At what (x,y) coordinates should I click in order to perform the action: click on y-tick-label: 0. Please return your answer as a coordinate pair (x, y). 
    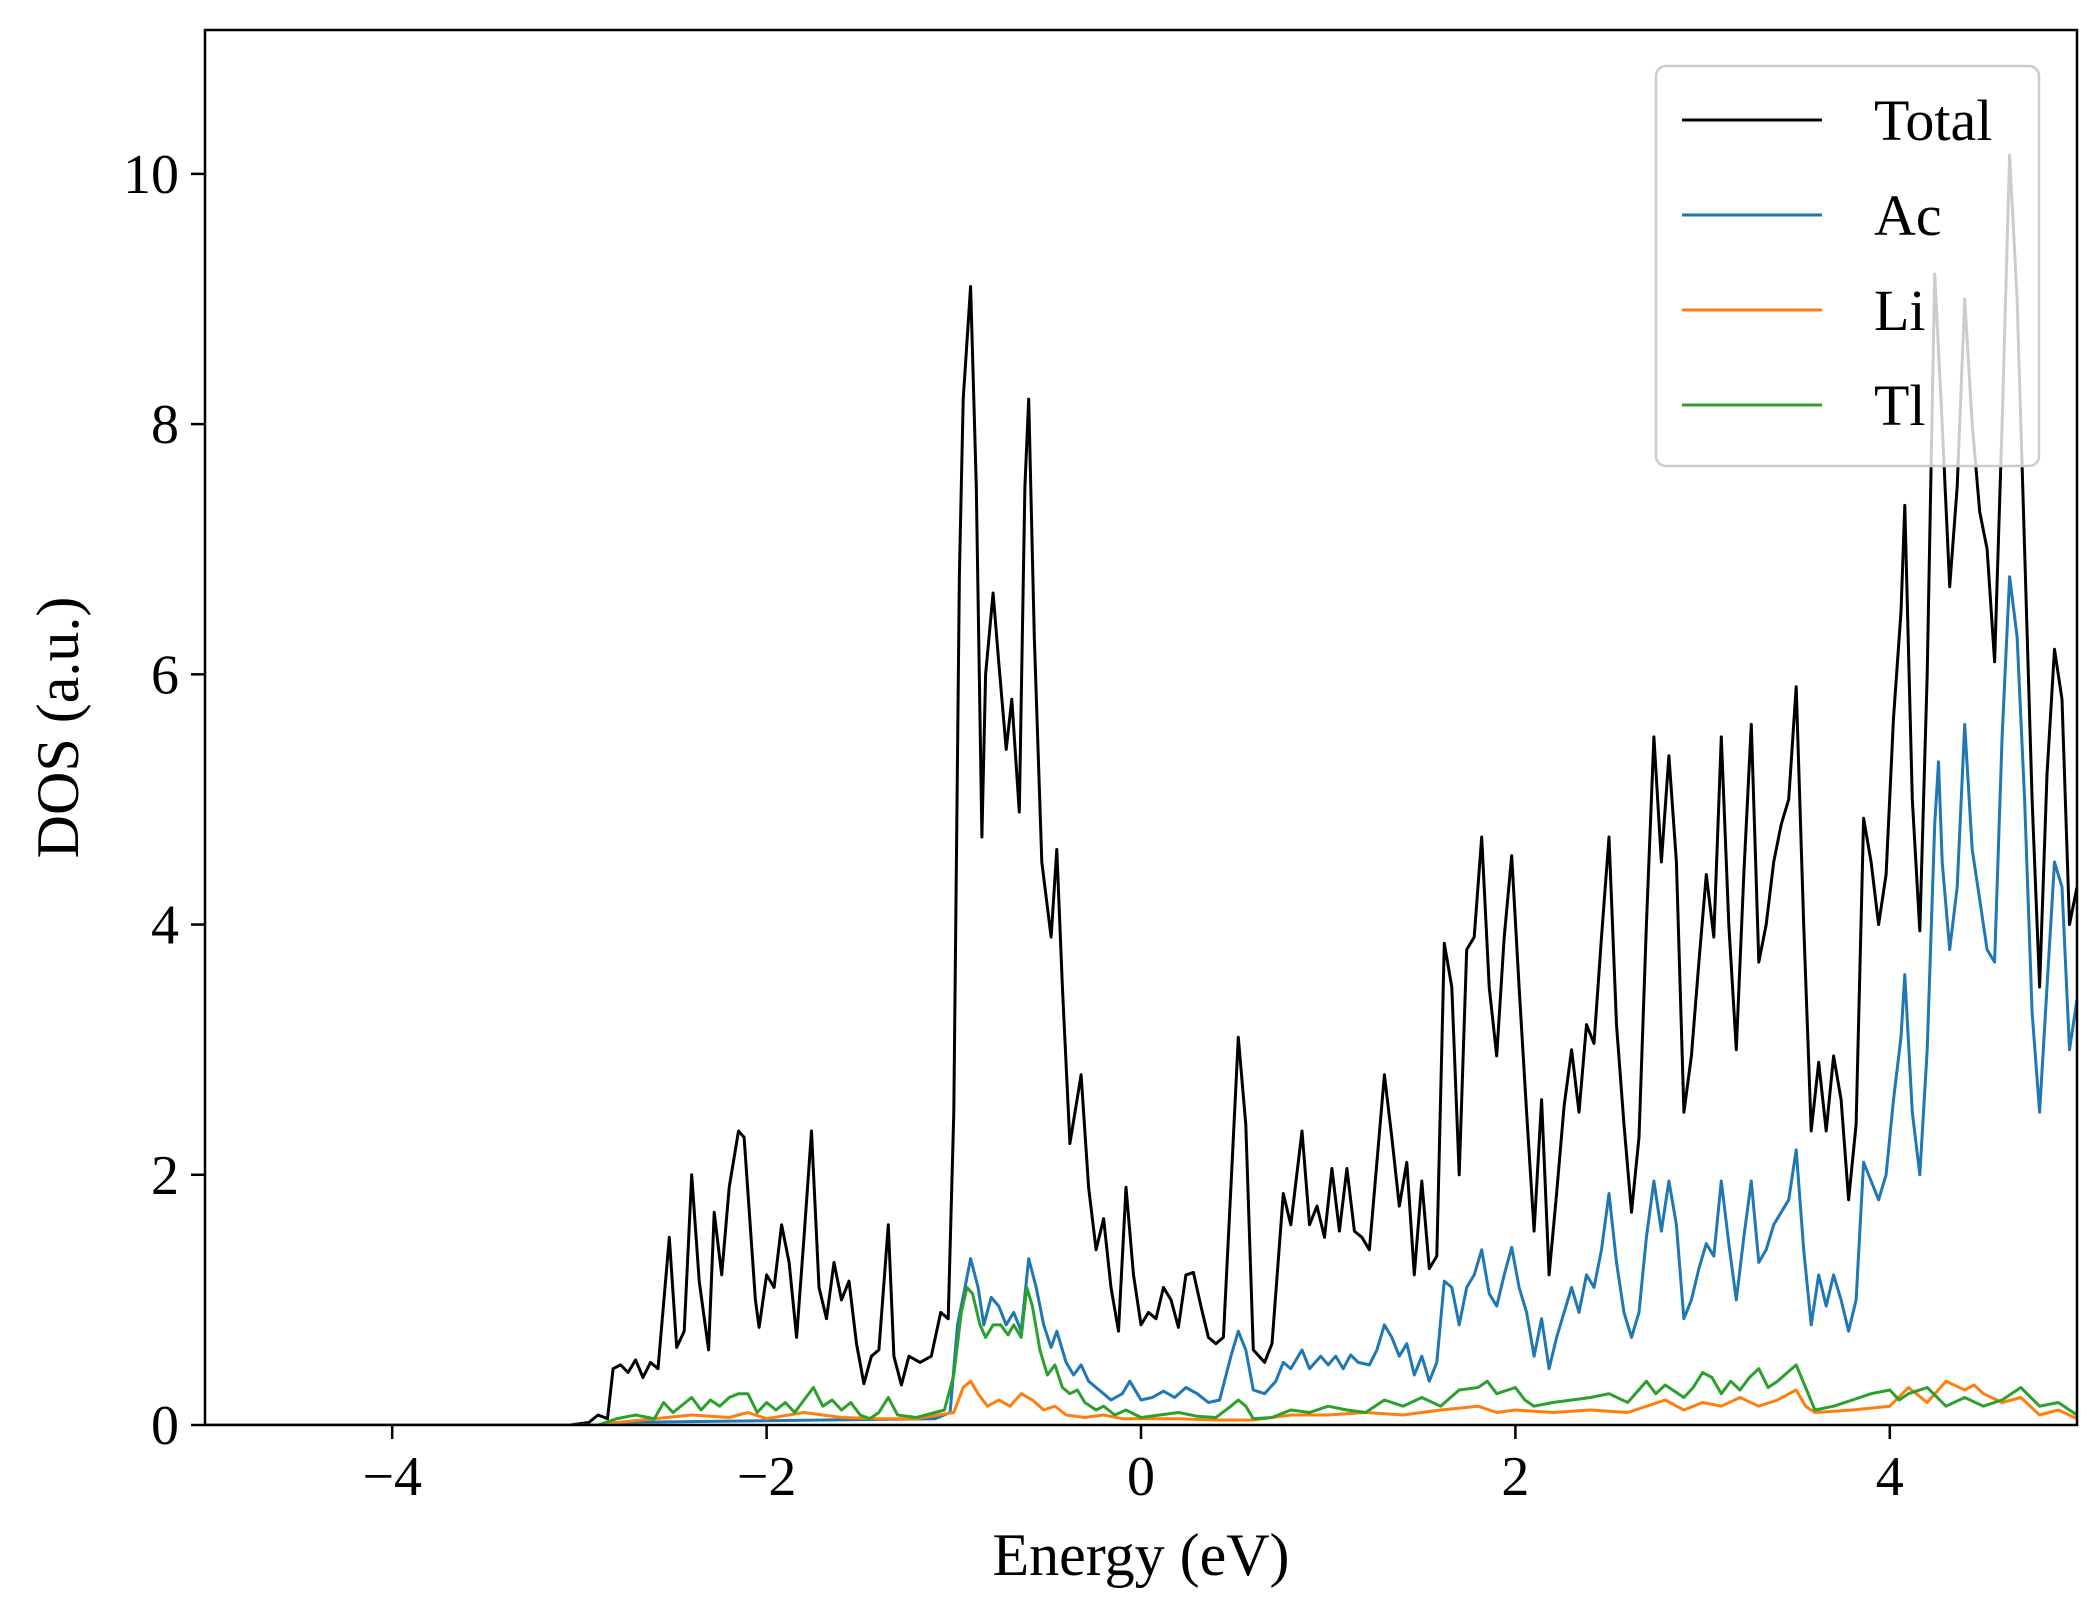
    Looking at the image, I should click on (165, 1426).